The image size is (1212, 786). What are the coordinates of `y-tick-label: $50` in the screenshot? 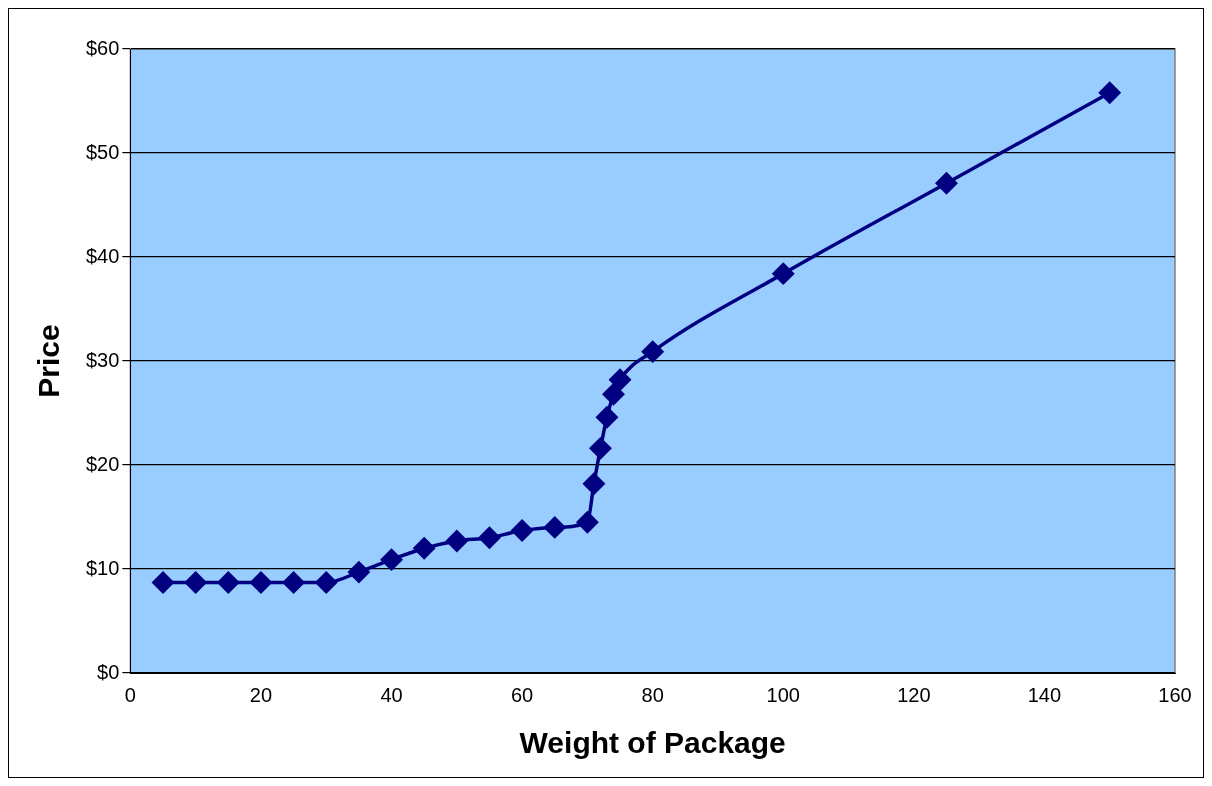 It's located at (102, 151).